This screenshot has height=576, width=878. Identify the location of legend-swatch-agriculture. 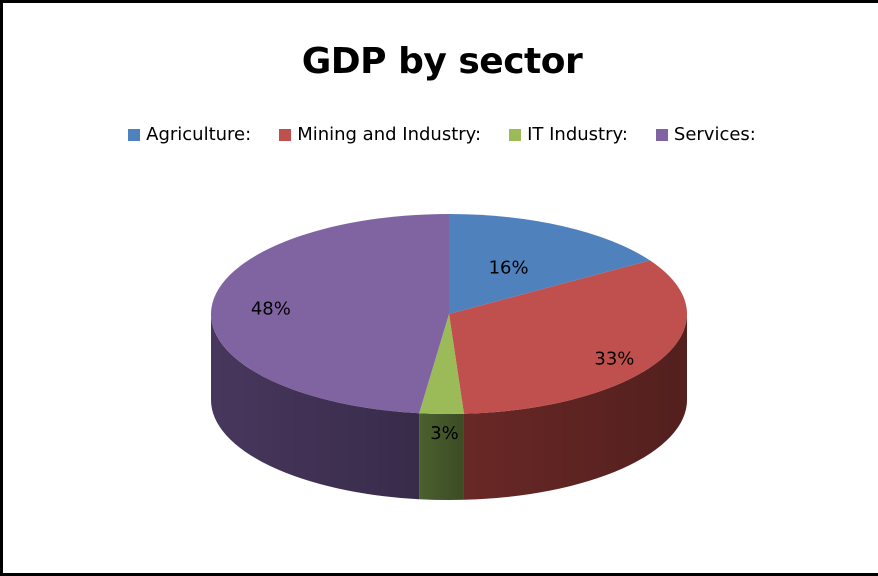
(134, 134).